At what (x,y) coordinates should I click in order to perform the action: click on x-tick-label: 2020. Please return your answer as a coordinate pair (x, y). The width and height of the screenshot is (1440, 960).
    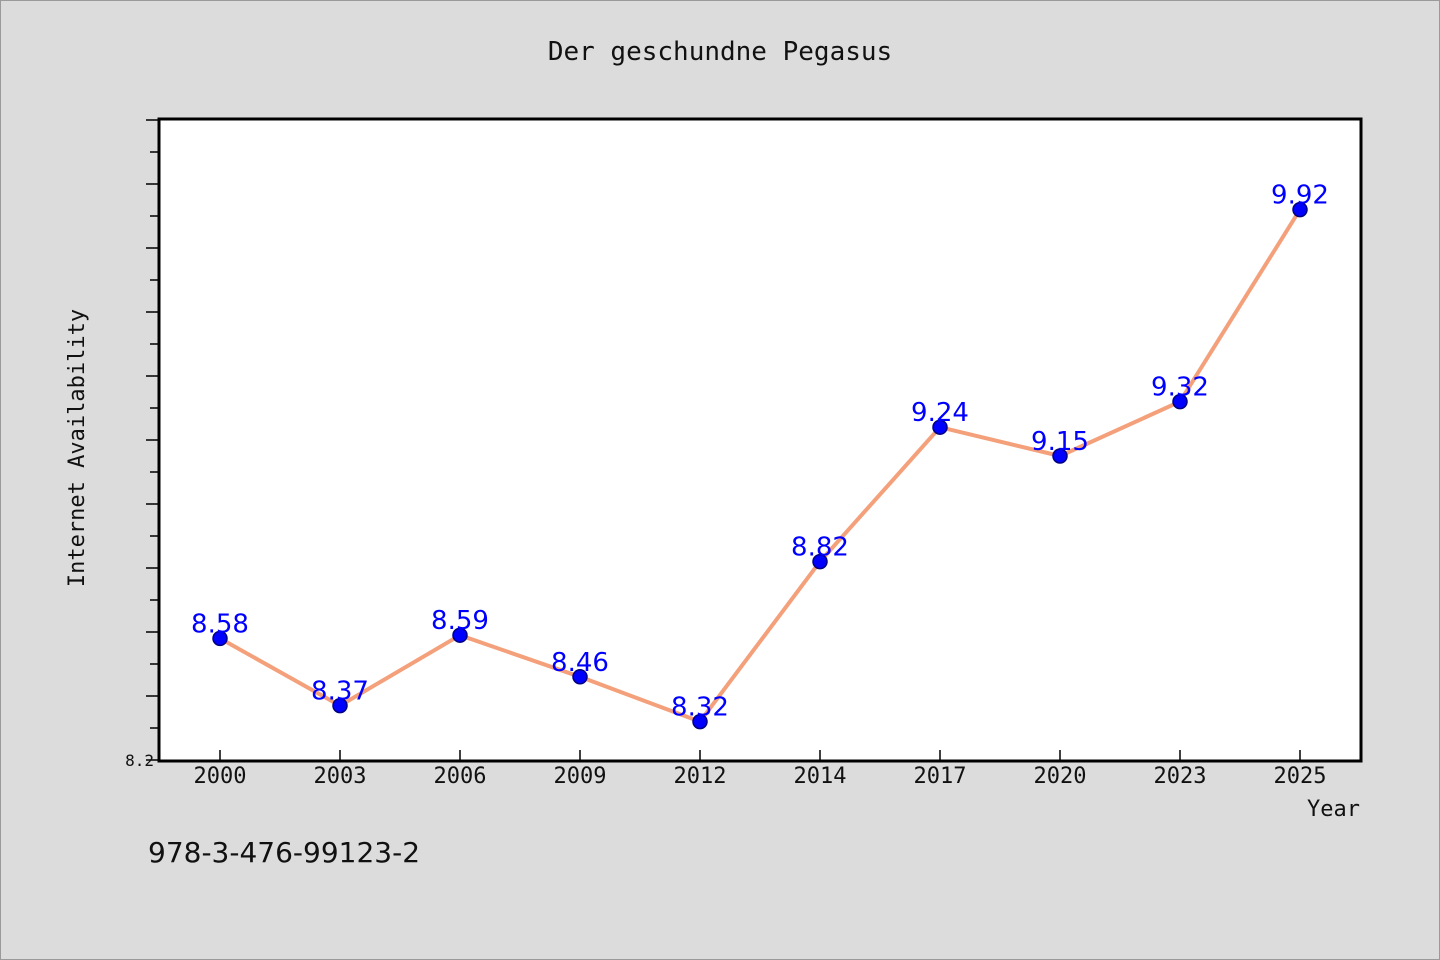
    Looking at the image, I should click on (1060, 776).